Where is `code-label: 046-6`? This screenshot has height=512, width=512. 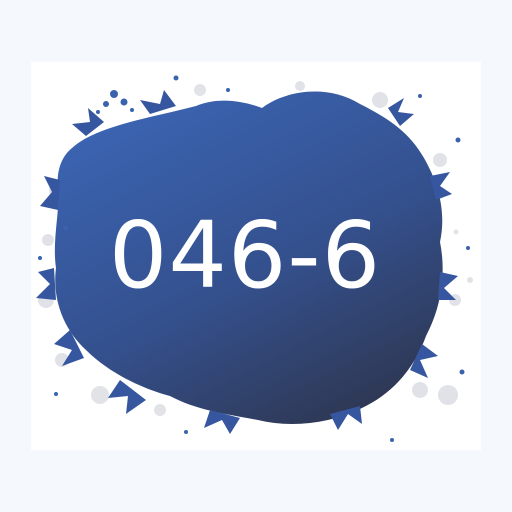
code-label: 046-6 is located at coordinates (245, 255).